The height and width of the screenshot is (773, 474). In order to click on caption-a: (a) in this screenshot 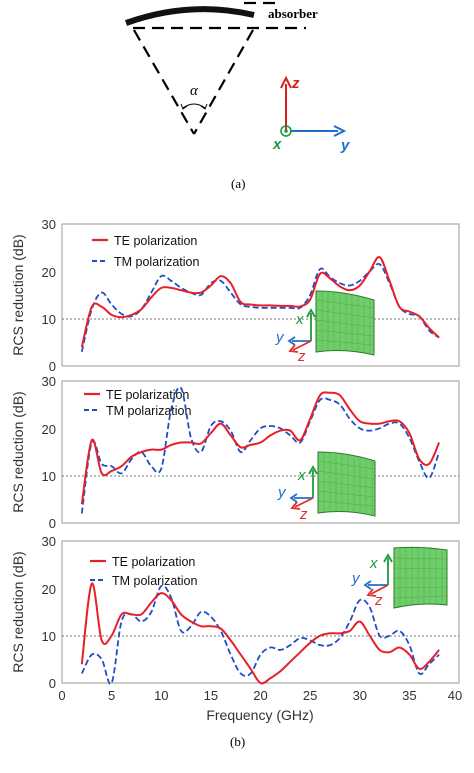, I will do `click(238, 183)`.